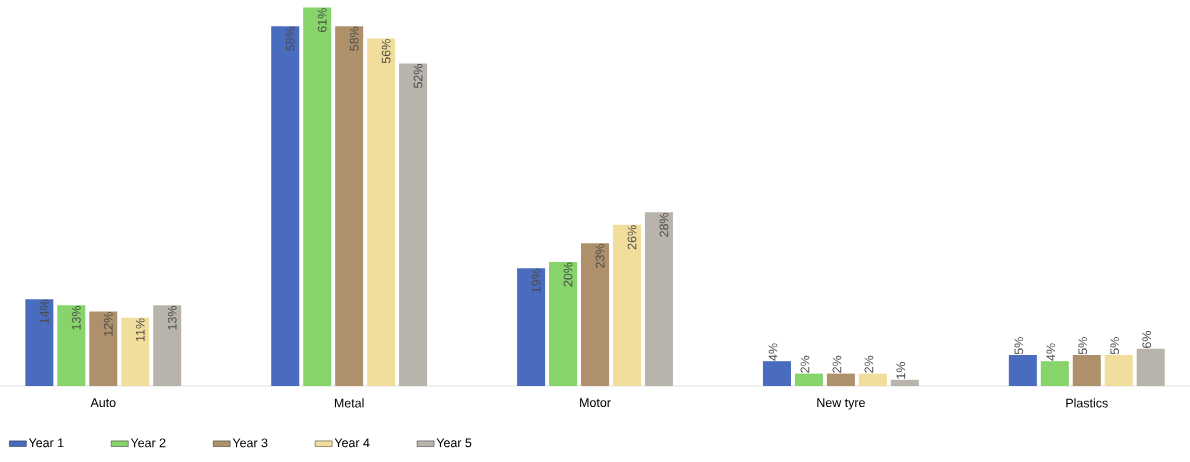  I want to click on legend-label: Year 3, so click(250, 443).